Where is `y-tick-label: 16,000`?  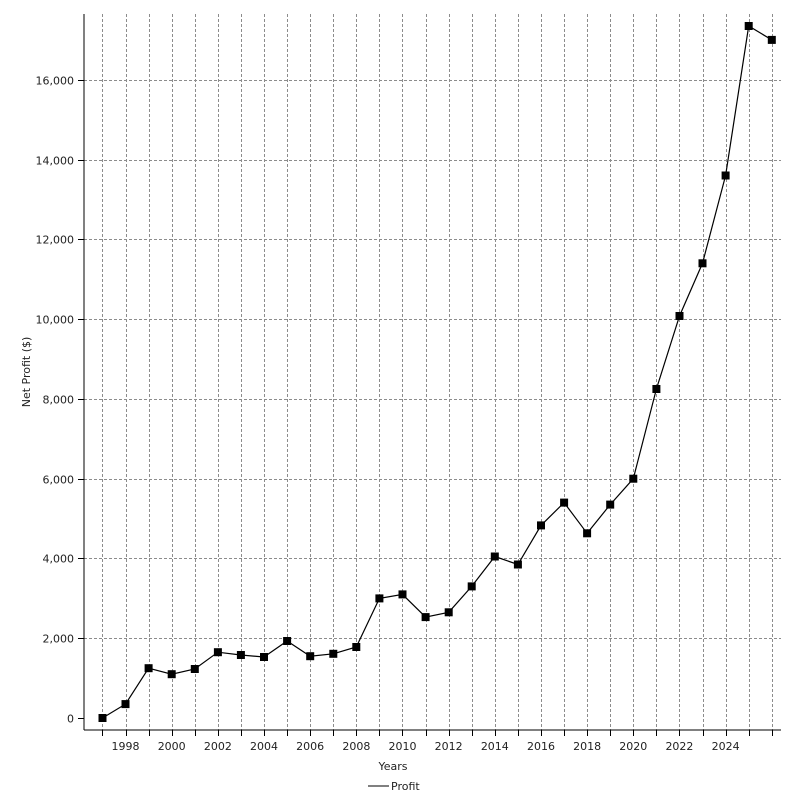 y-tick-label: 16,000 is located at coordinates (55, 81).